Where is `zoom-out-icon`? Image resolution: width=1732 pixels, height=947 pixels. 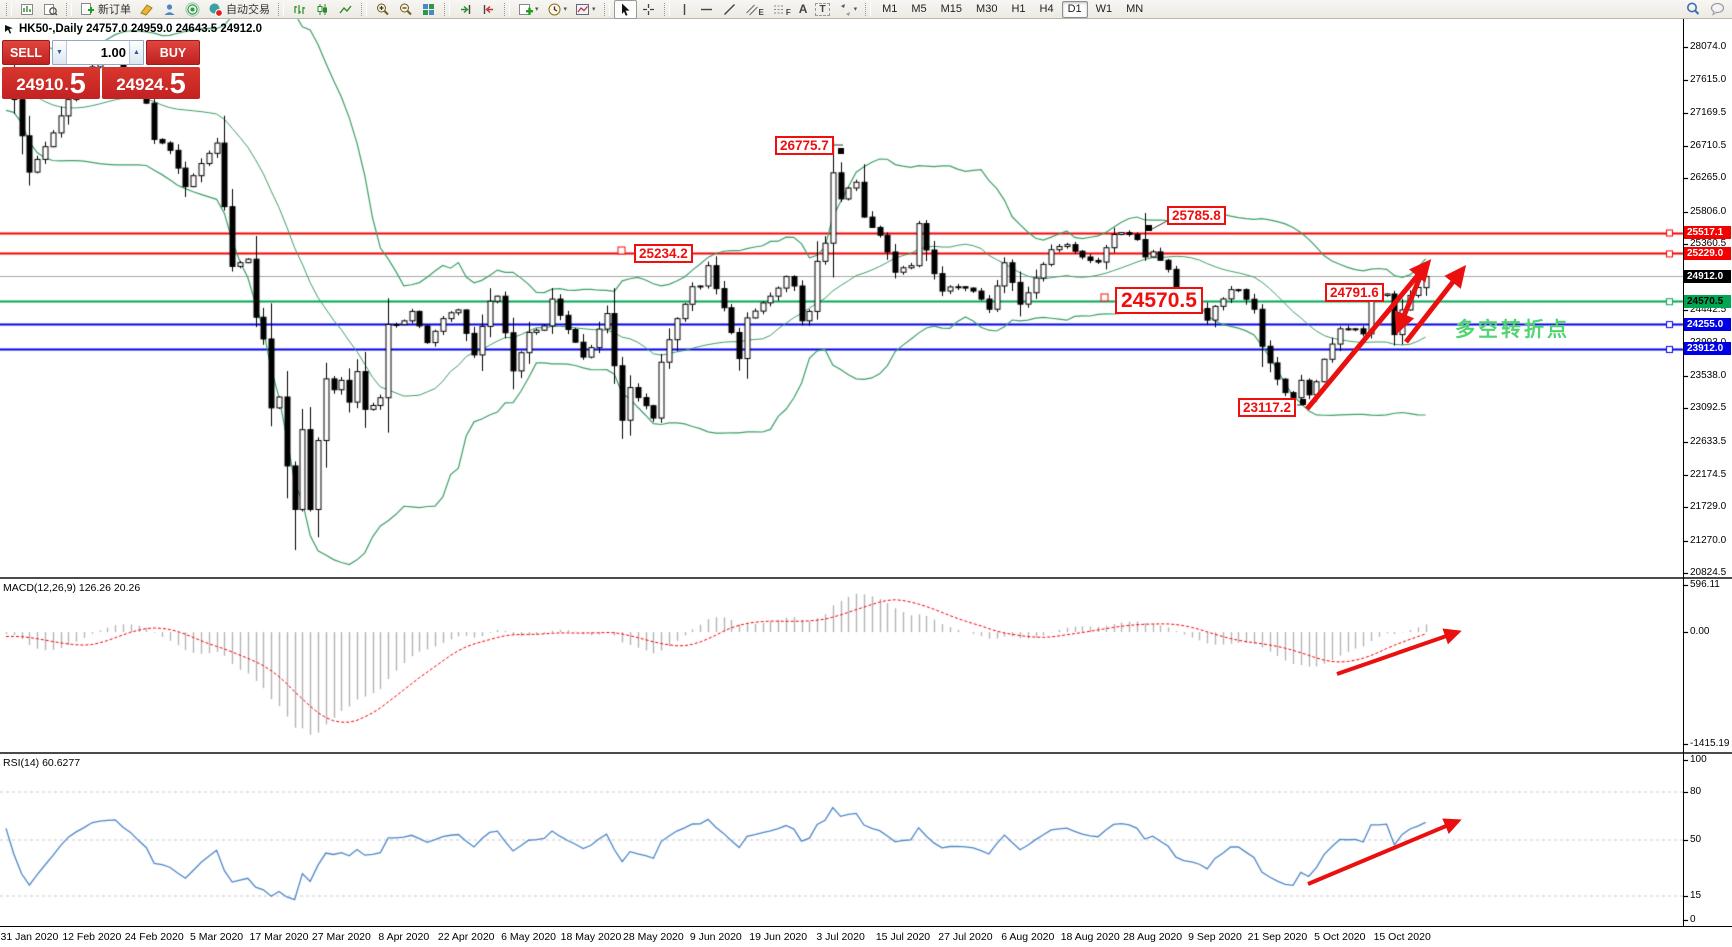 zoom-out-icon is located at coordinates (405, 9).